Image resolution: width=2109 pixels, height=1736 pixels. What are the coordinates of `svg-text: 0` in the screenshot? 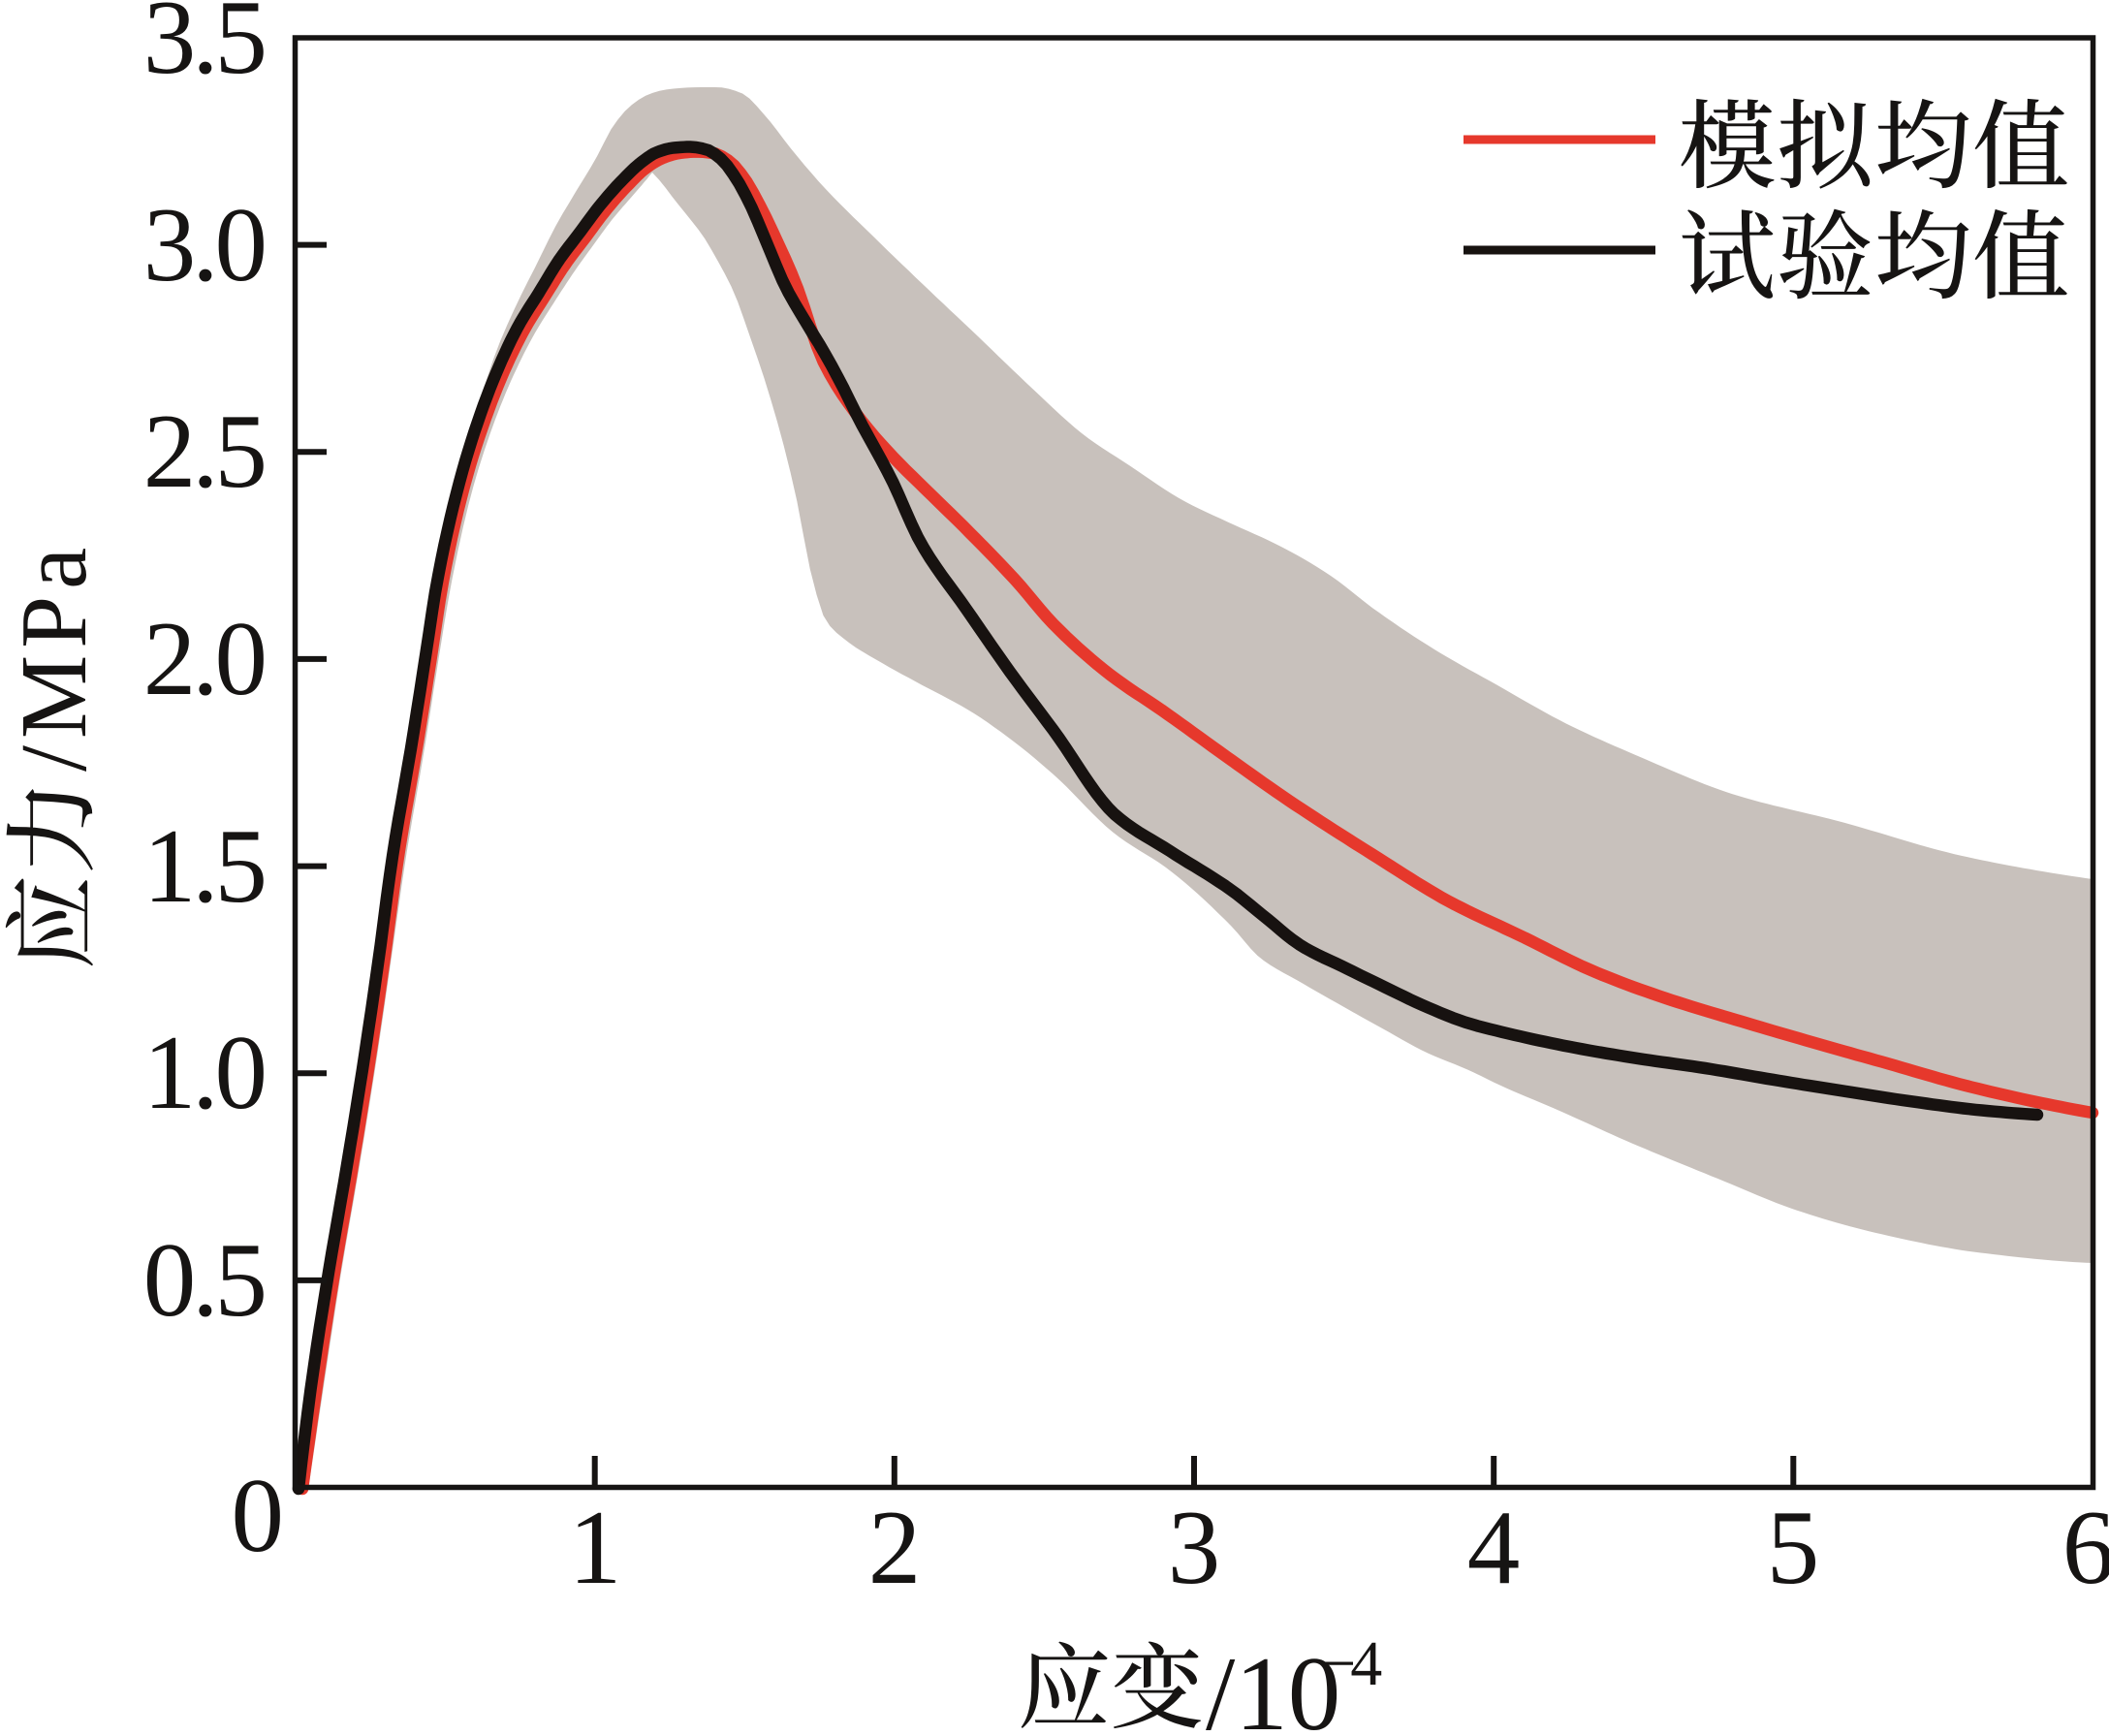 It's located at (258, 1515).